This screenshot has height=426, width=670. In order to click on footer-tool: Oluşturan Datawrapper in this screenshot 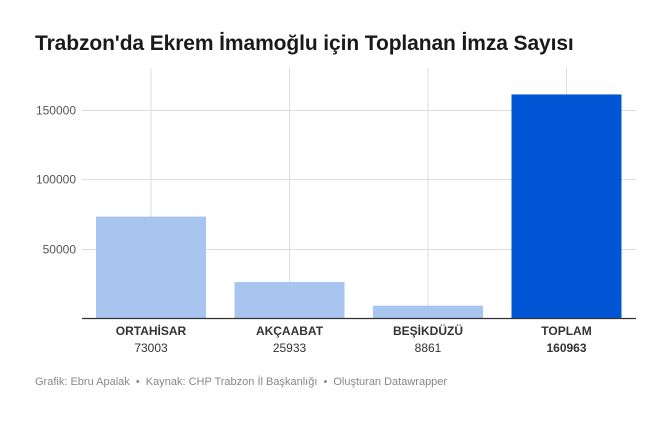, I will do `click(390, 382)`.